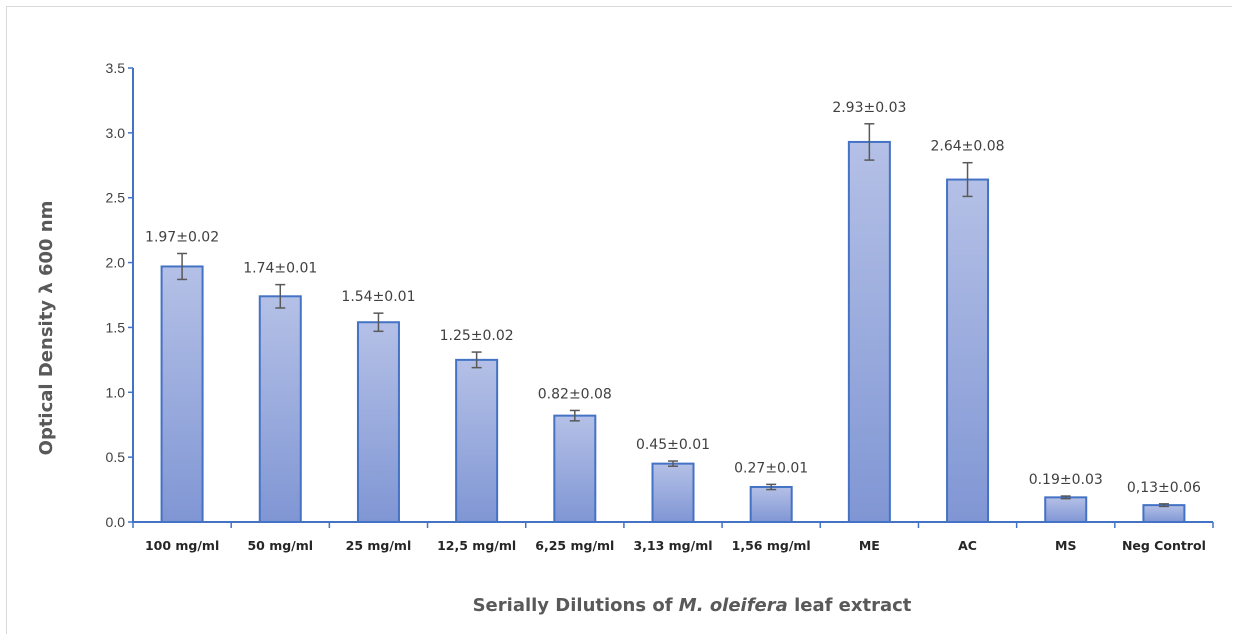 This screenshot has height=634, width=1234. Describe the element at coordinates (771, 468) in the screenshot. I see `data-label: 0.27±0.01` at that location.